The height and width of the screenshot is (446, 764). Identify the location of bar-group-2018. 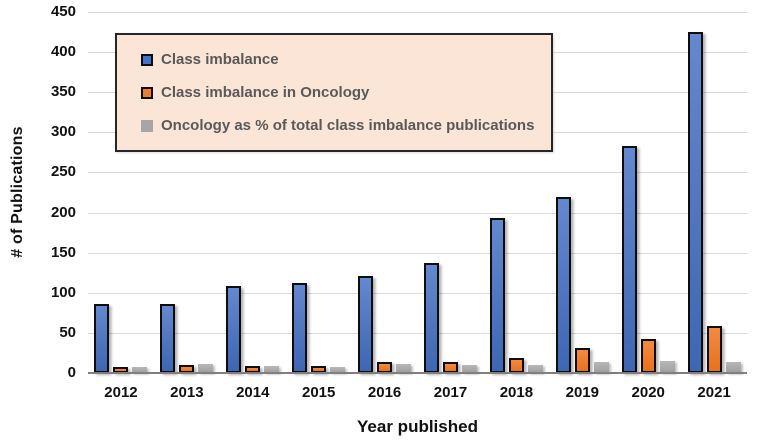
(516, 192).